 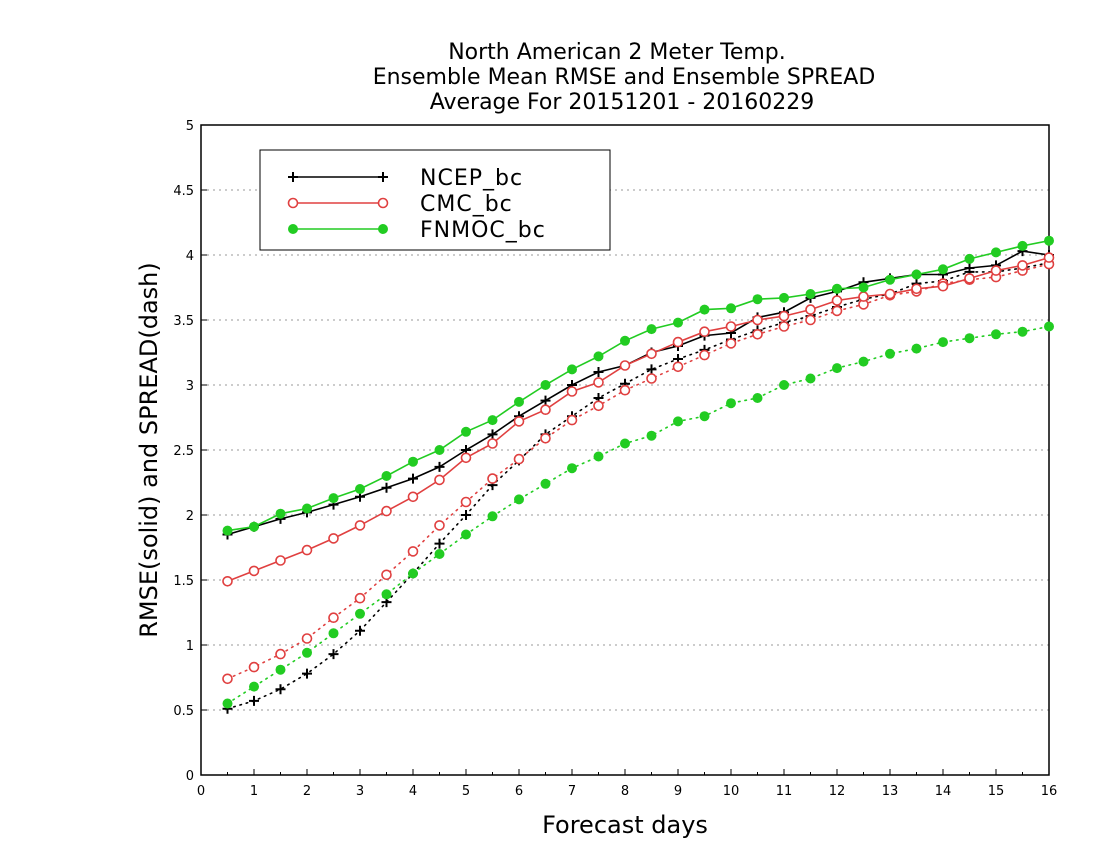 I want to click on x-tick-label: 10, so click(x=731, y=791).